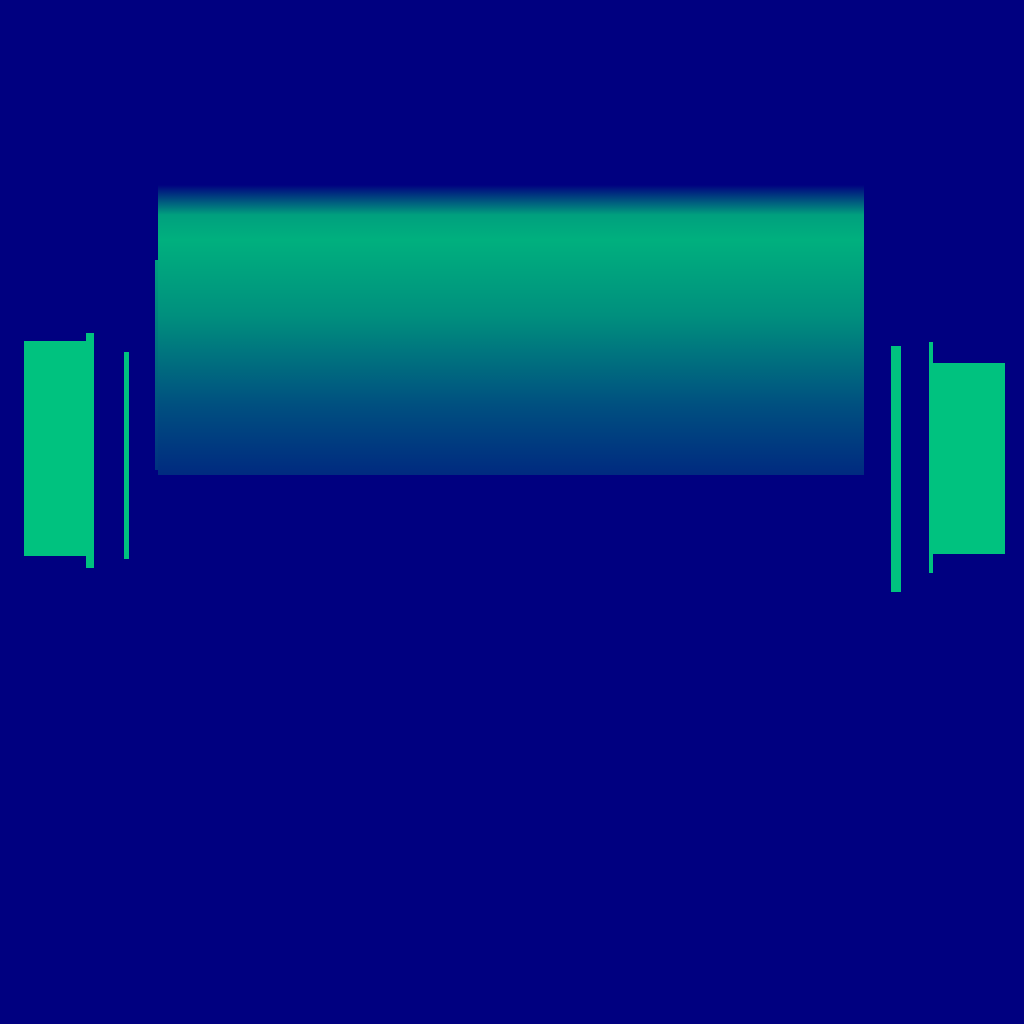 The image size is (1024, 1024). Describe the element at coordinates (931, 457) in the screenshot. I see `right-bar-outer` at that location.